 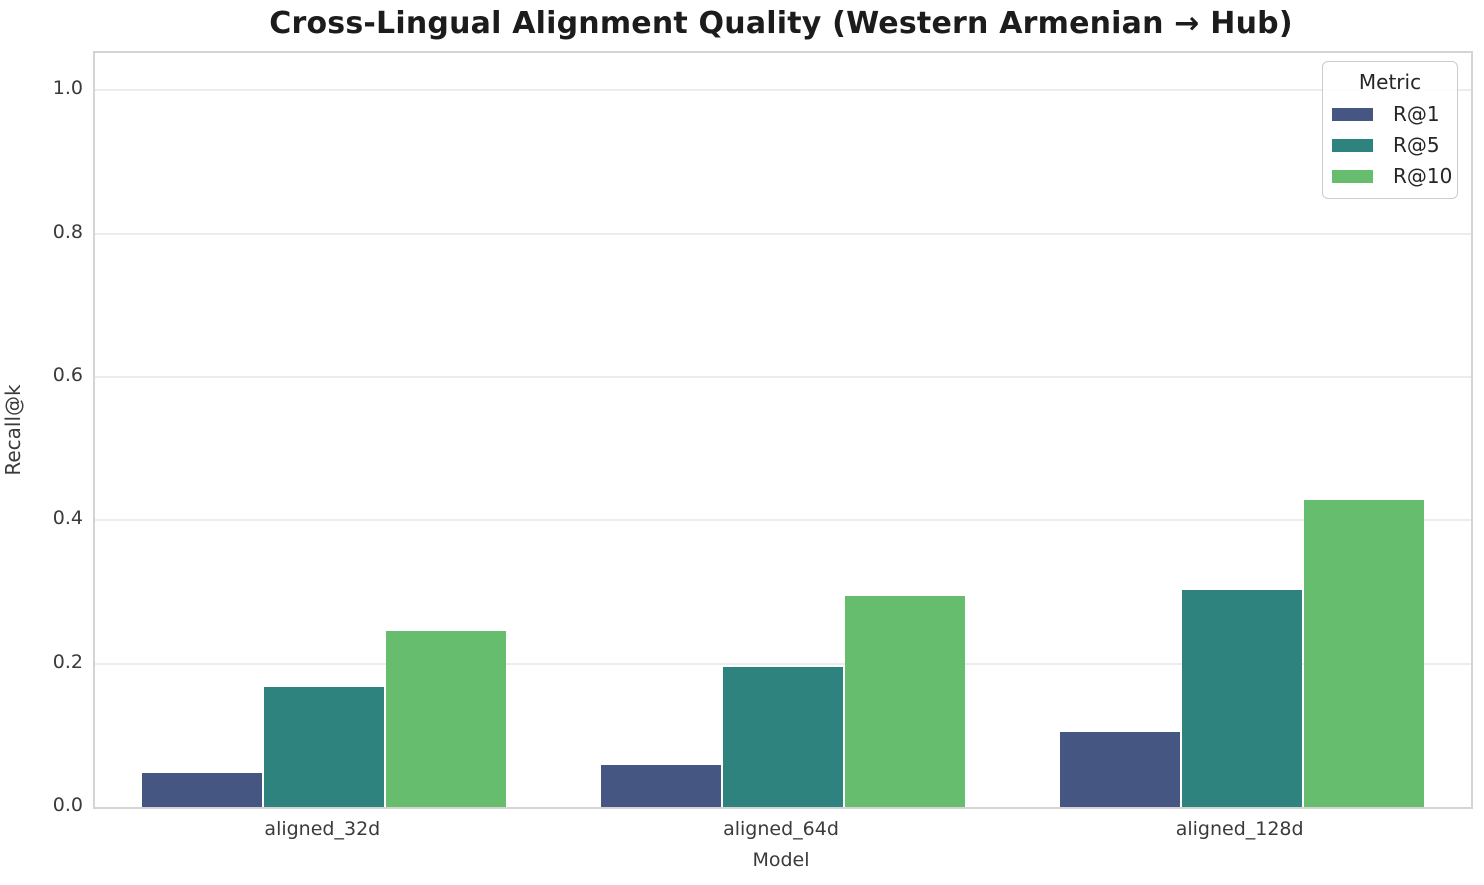 What do you see at coordinates (1390, 82) in the screenshot?
I see `legend-title: Metric` at bounding box center [1390, 82].